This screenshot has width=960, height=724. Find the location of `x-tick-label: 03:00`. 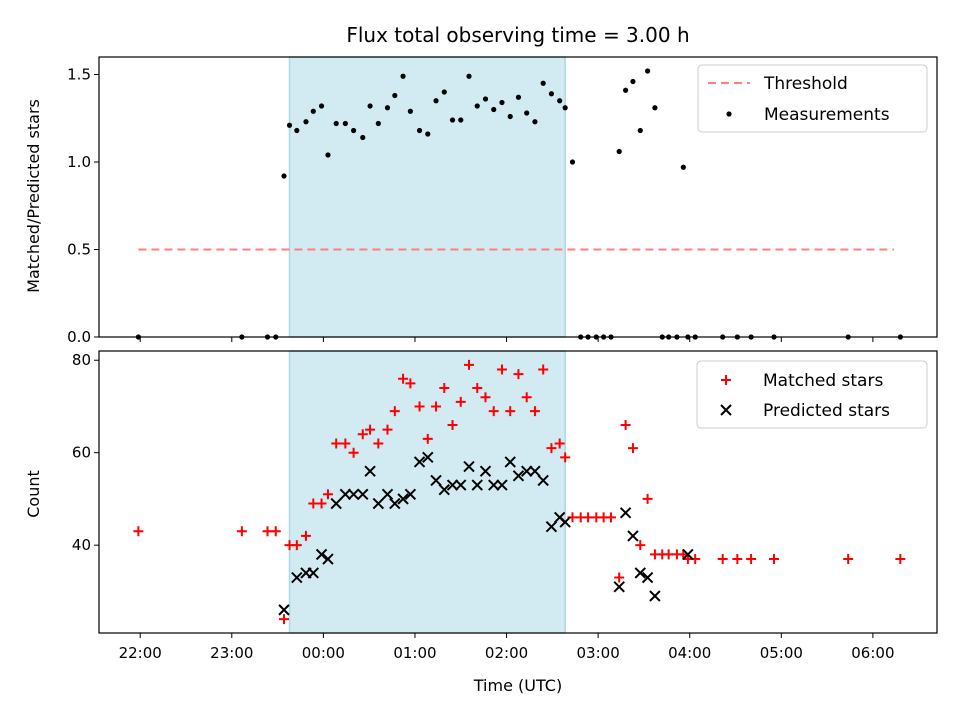

x-tick-label: 03:00 is located at coordinates (598, 653).